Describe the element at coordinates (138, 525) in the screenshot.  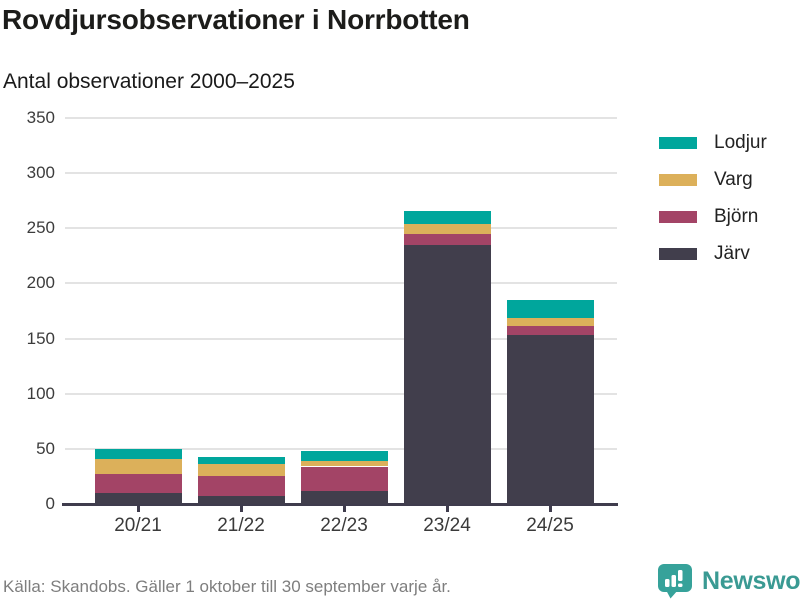
I see `x-axis-label-20-21: 20/21` at that location.